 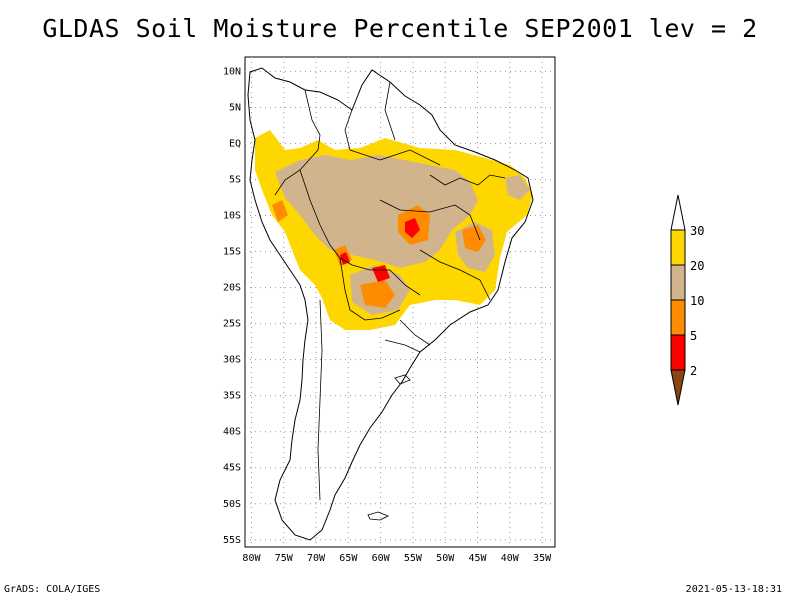 I want to click on colorbar-level-label: 2, so click(x=693, y=371).